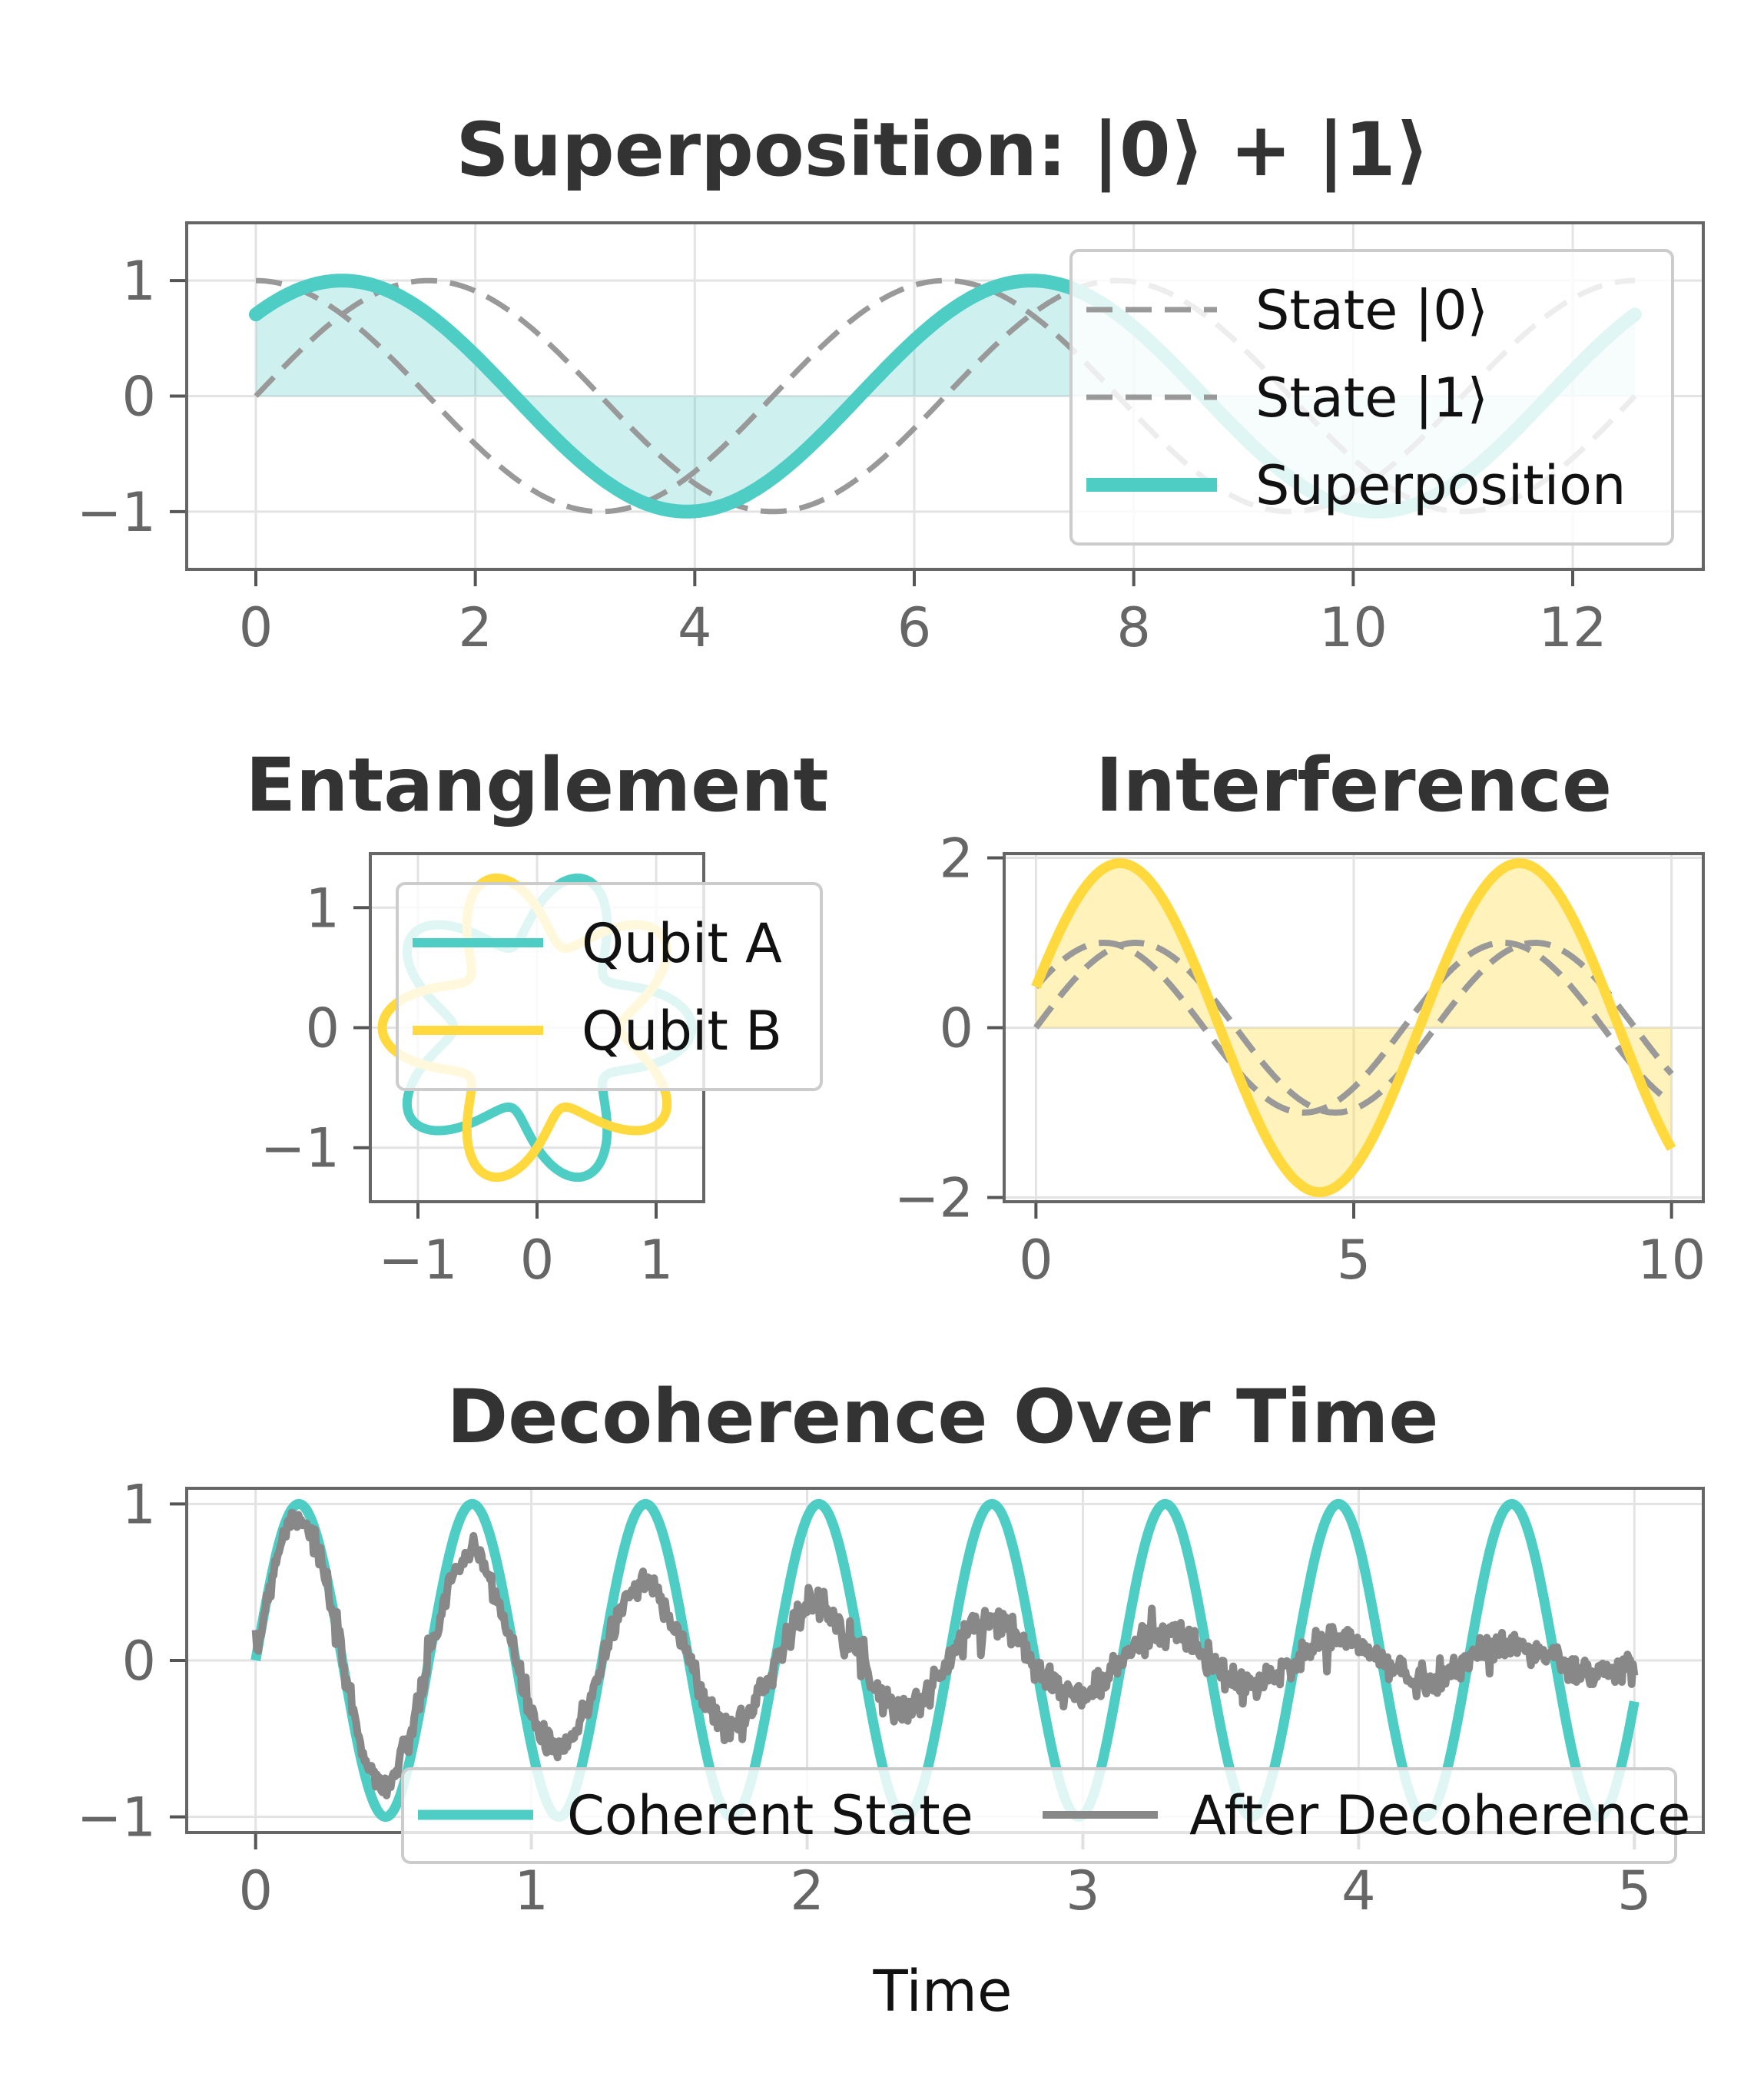 The width and height of the screenshot is (1764, 2093). Describe the element at coordinates (138, 397) in the screenshot. I see `superposition-ytick-label: 0` at that location.